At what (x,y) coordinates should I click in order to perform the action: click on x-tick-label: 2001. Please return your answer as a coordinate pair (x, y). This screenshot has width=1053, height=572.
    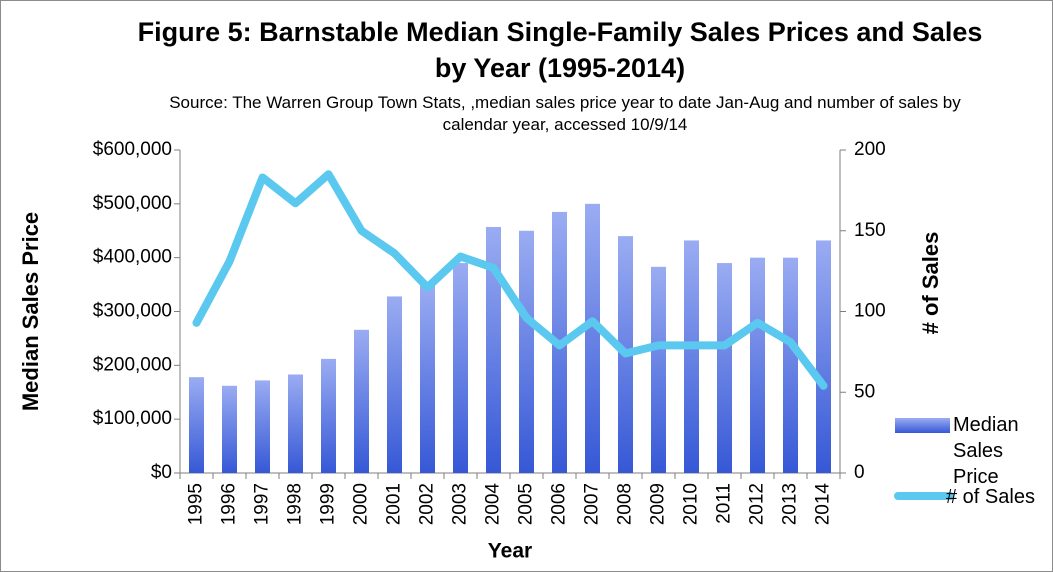
    Looking at the image, I should click on (394, 504).